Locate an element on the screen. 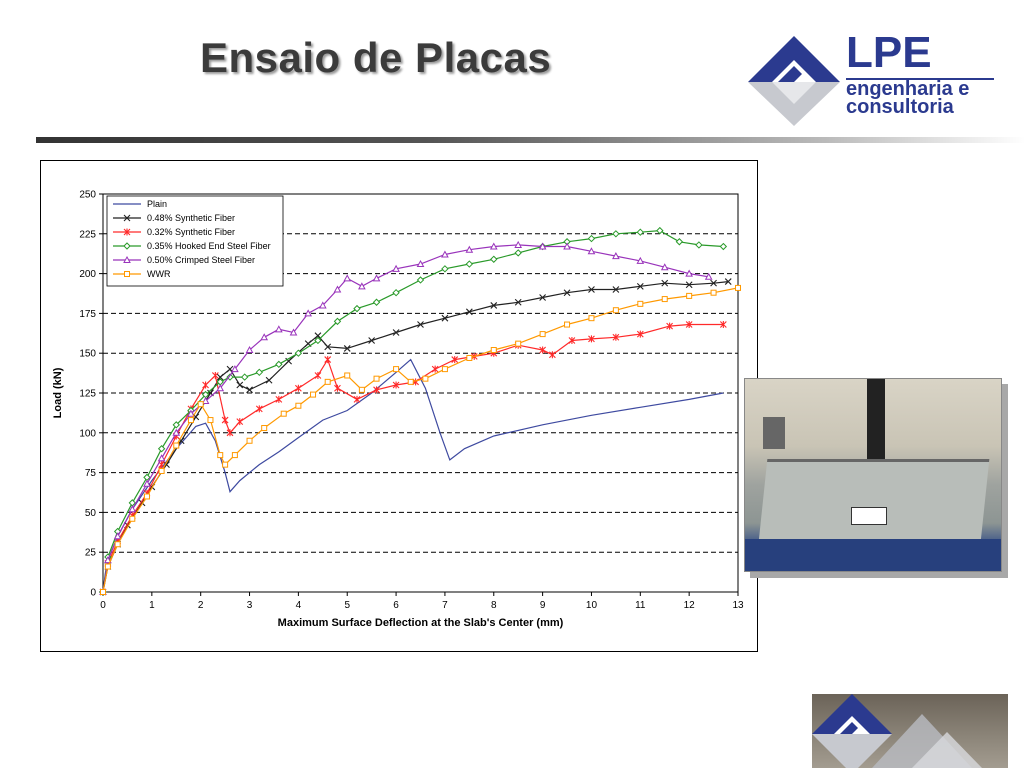 Image resolution: width=1024 pixels, height=768 pixels. y-tick-label: 125 is located at coordinates (87, 394).